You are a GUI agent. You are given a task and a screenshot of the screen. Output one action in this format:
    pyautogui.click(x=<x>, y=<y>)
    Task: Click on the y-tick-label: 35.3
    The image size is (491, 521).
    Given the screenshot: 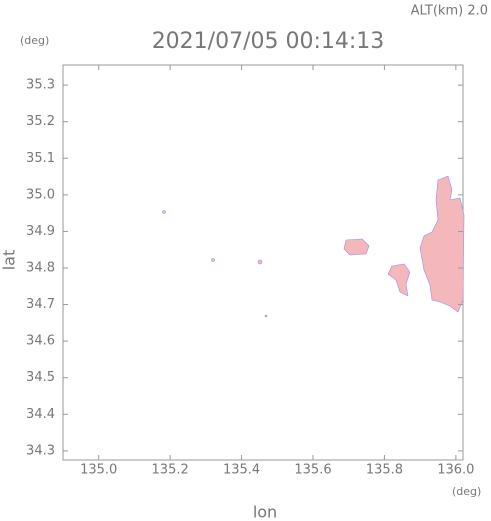 What is the action you would take?
    pyautogui.click(x=40, y=85)
    